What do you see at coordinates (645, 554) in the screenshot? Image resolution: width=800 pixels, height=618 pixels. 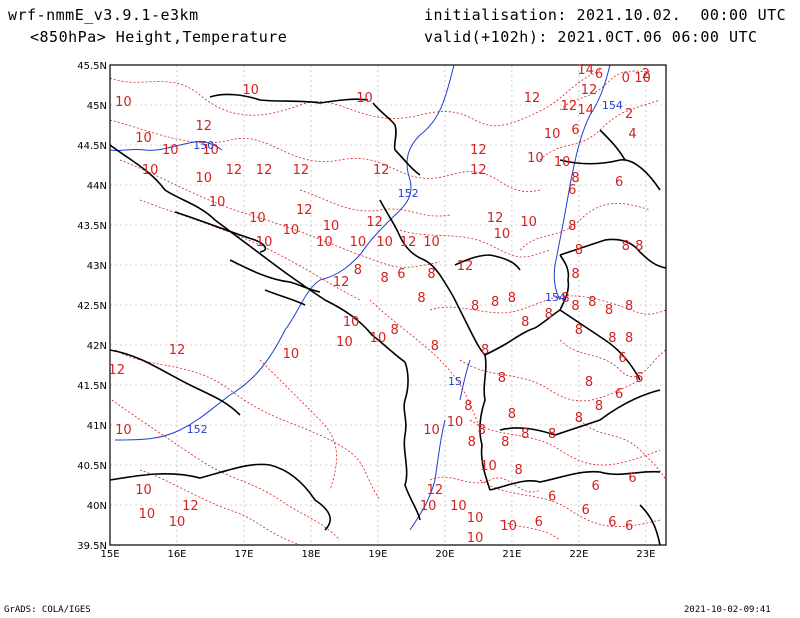 I see `lon-tick-label: 23E` at bounding box center [645, 554].